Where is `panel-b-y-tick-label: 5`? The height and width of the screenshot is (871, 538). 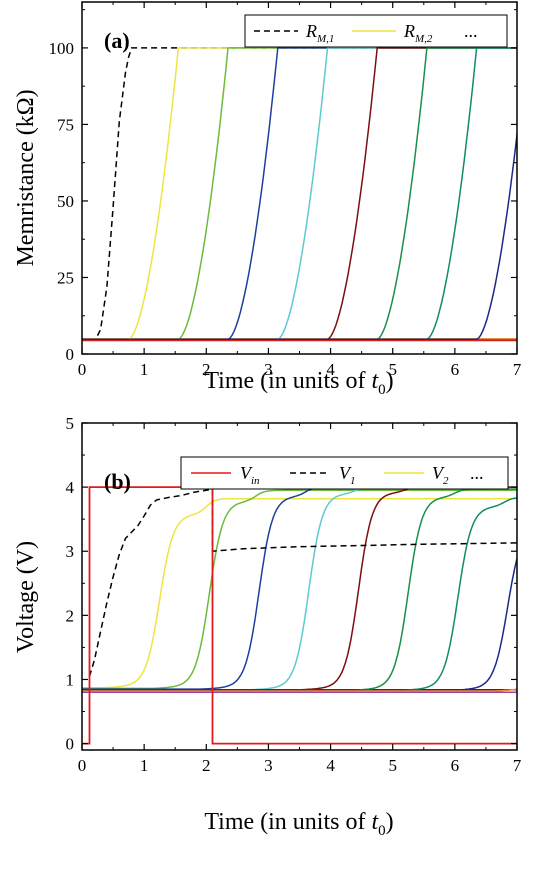 panel-b-y-tick-label: 5 is located at coordinates (70, 423).